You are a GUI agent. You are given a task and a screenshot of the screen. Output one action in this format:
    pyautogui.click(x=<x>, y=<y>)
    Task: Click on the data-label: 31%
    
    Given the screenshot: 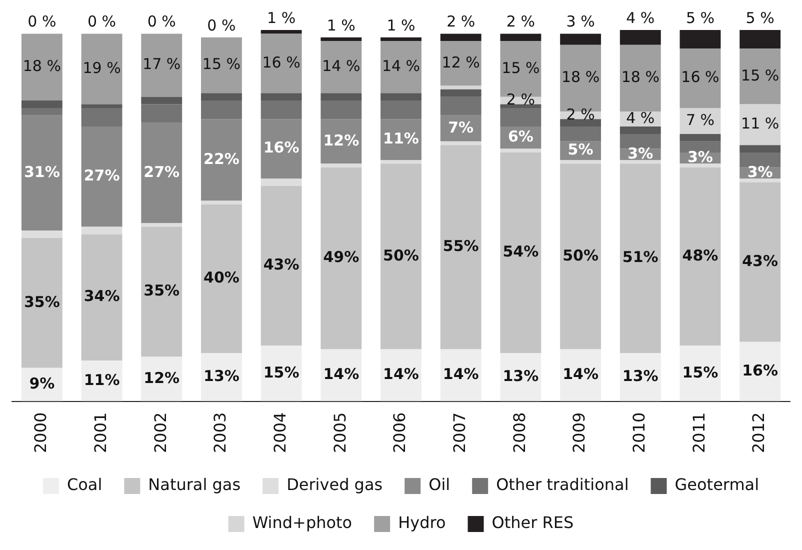 What is the action you would take?
    pyautogui.click(x=42, y=171)
    